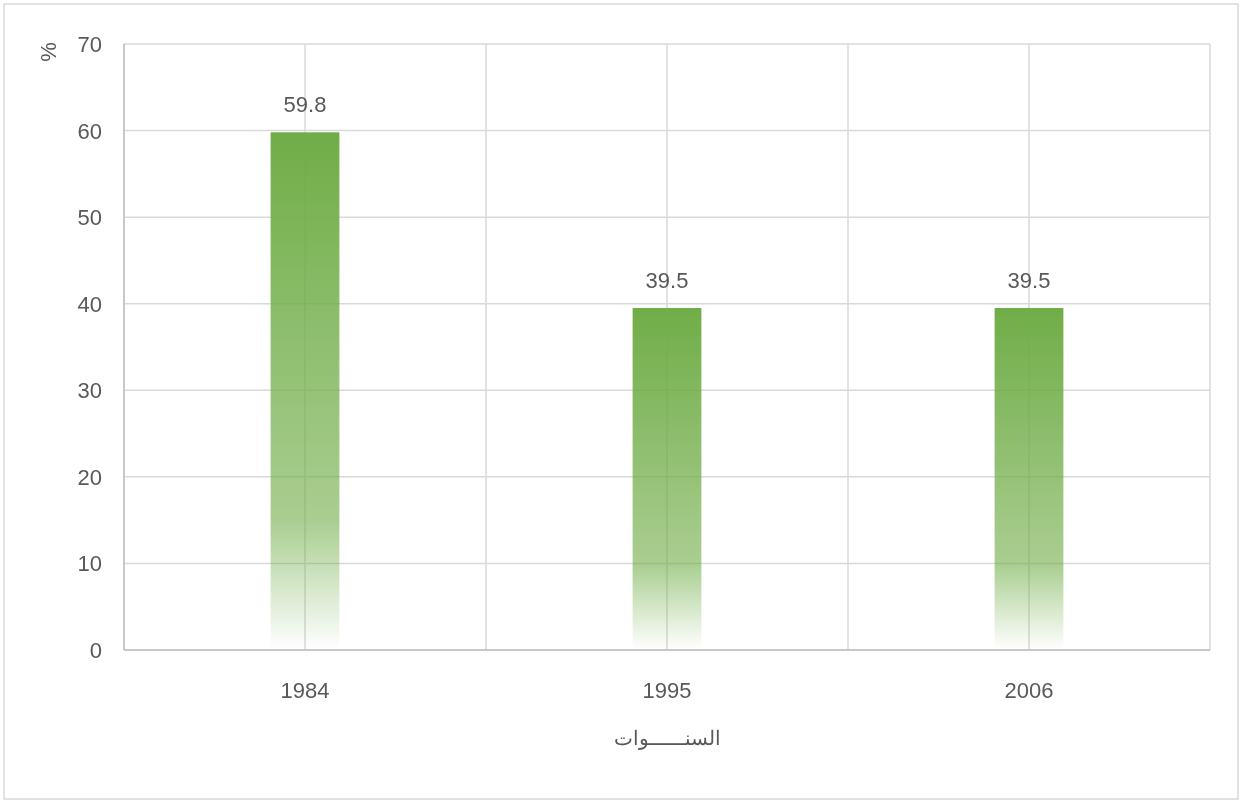 The width and height of the screenshot is (1242, 803). Describe the element at coordinates (667, 690) in the screenshot. I see `x-tick-label: 1995` at that location.